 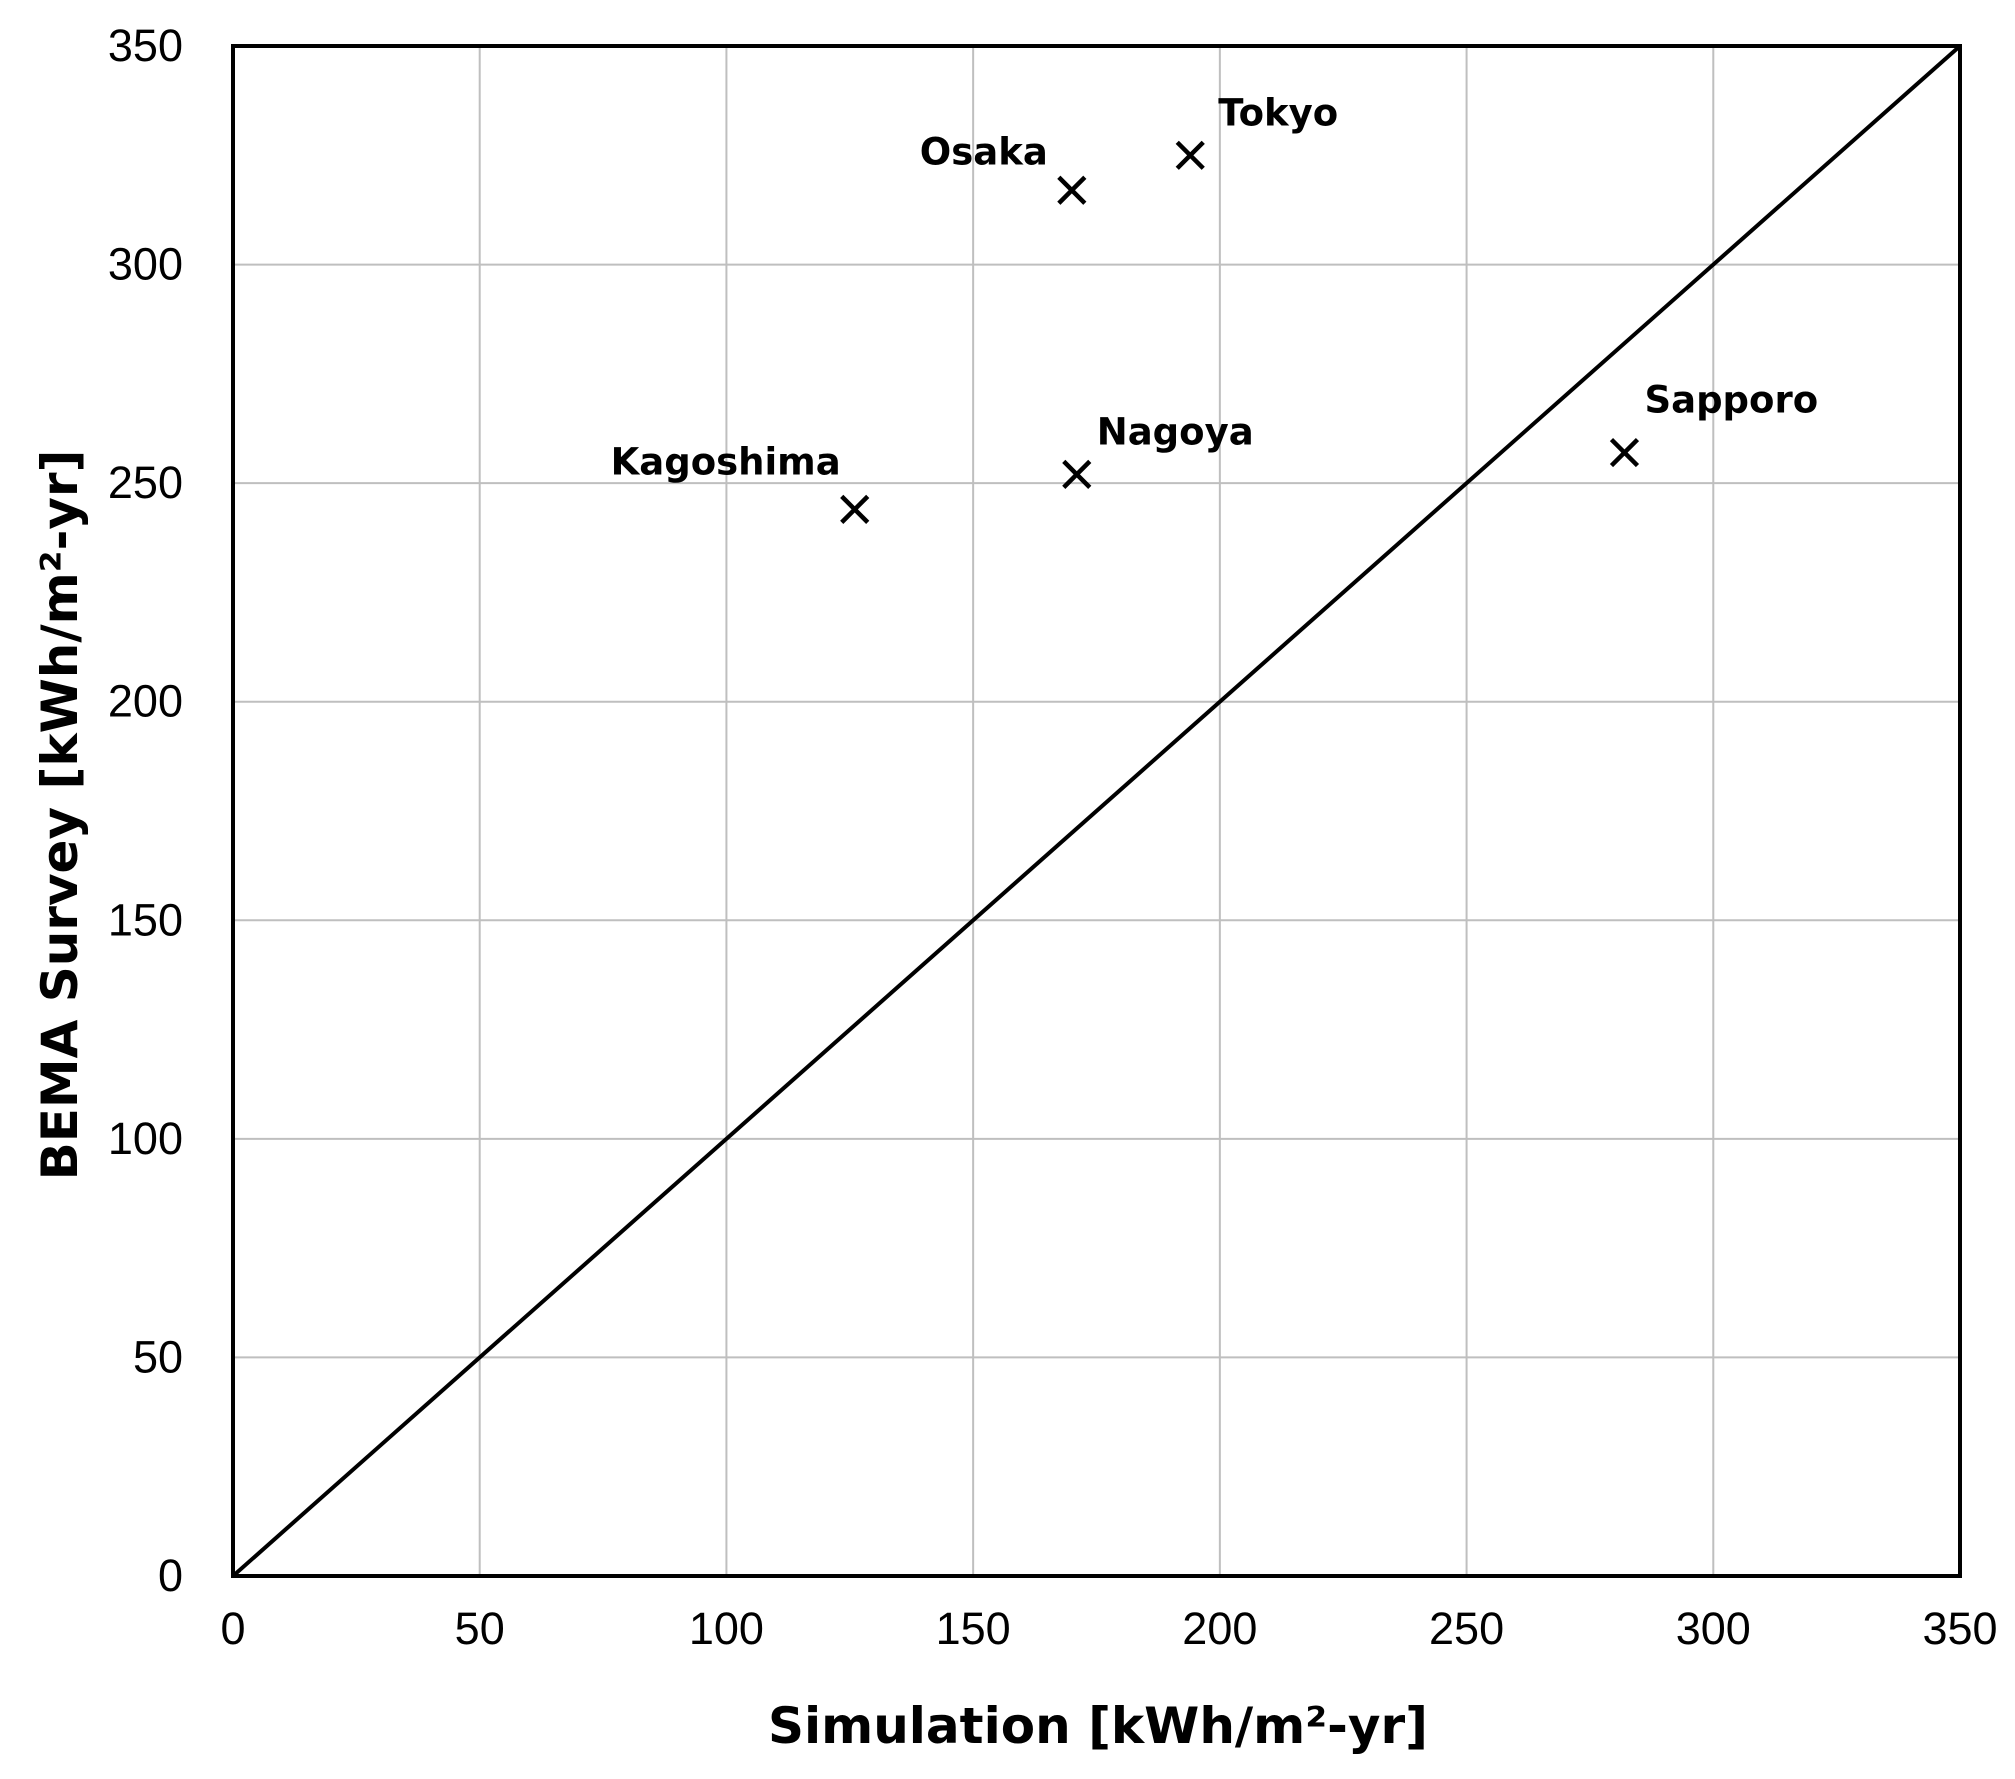 I want to click on x-tick-label-250: 250, so click(x=1466, y=1628).